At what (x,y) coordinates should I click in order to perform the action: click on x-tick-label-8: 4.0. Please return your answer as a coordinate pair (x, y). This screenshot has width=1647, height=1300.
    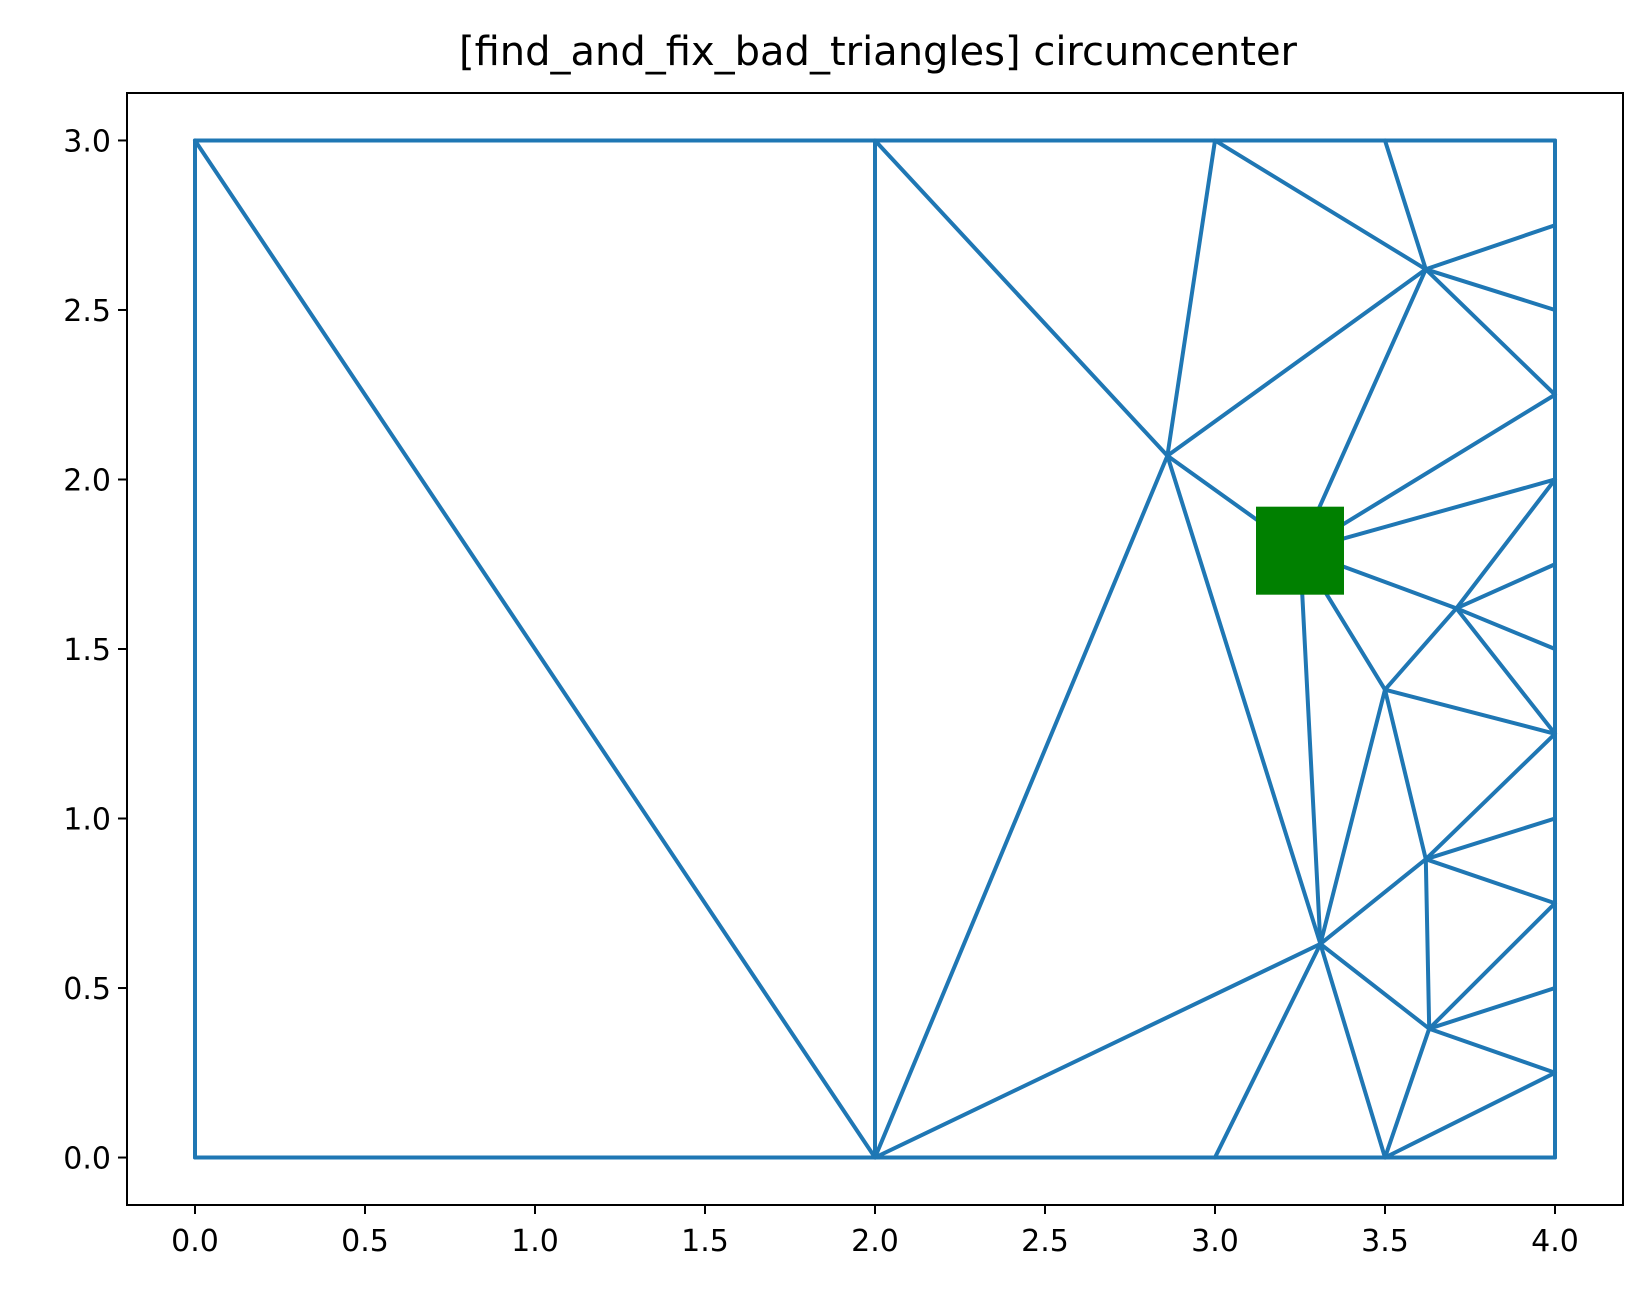
    Looking at the image, I should click on (1555, 1241).